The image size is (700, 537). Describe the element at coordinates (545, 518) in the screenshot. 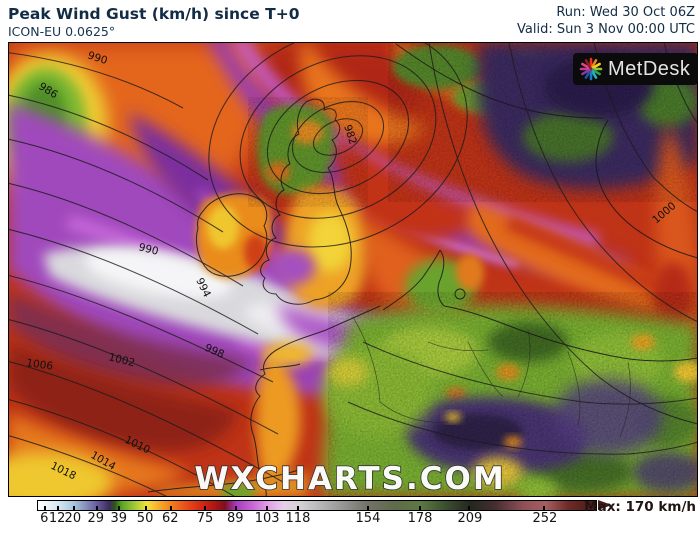

I see `colorbar-tick-label: 252` at that location.